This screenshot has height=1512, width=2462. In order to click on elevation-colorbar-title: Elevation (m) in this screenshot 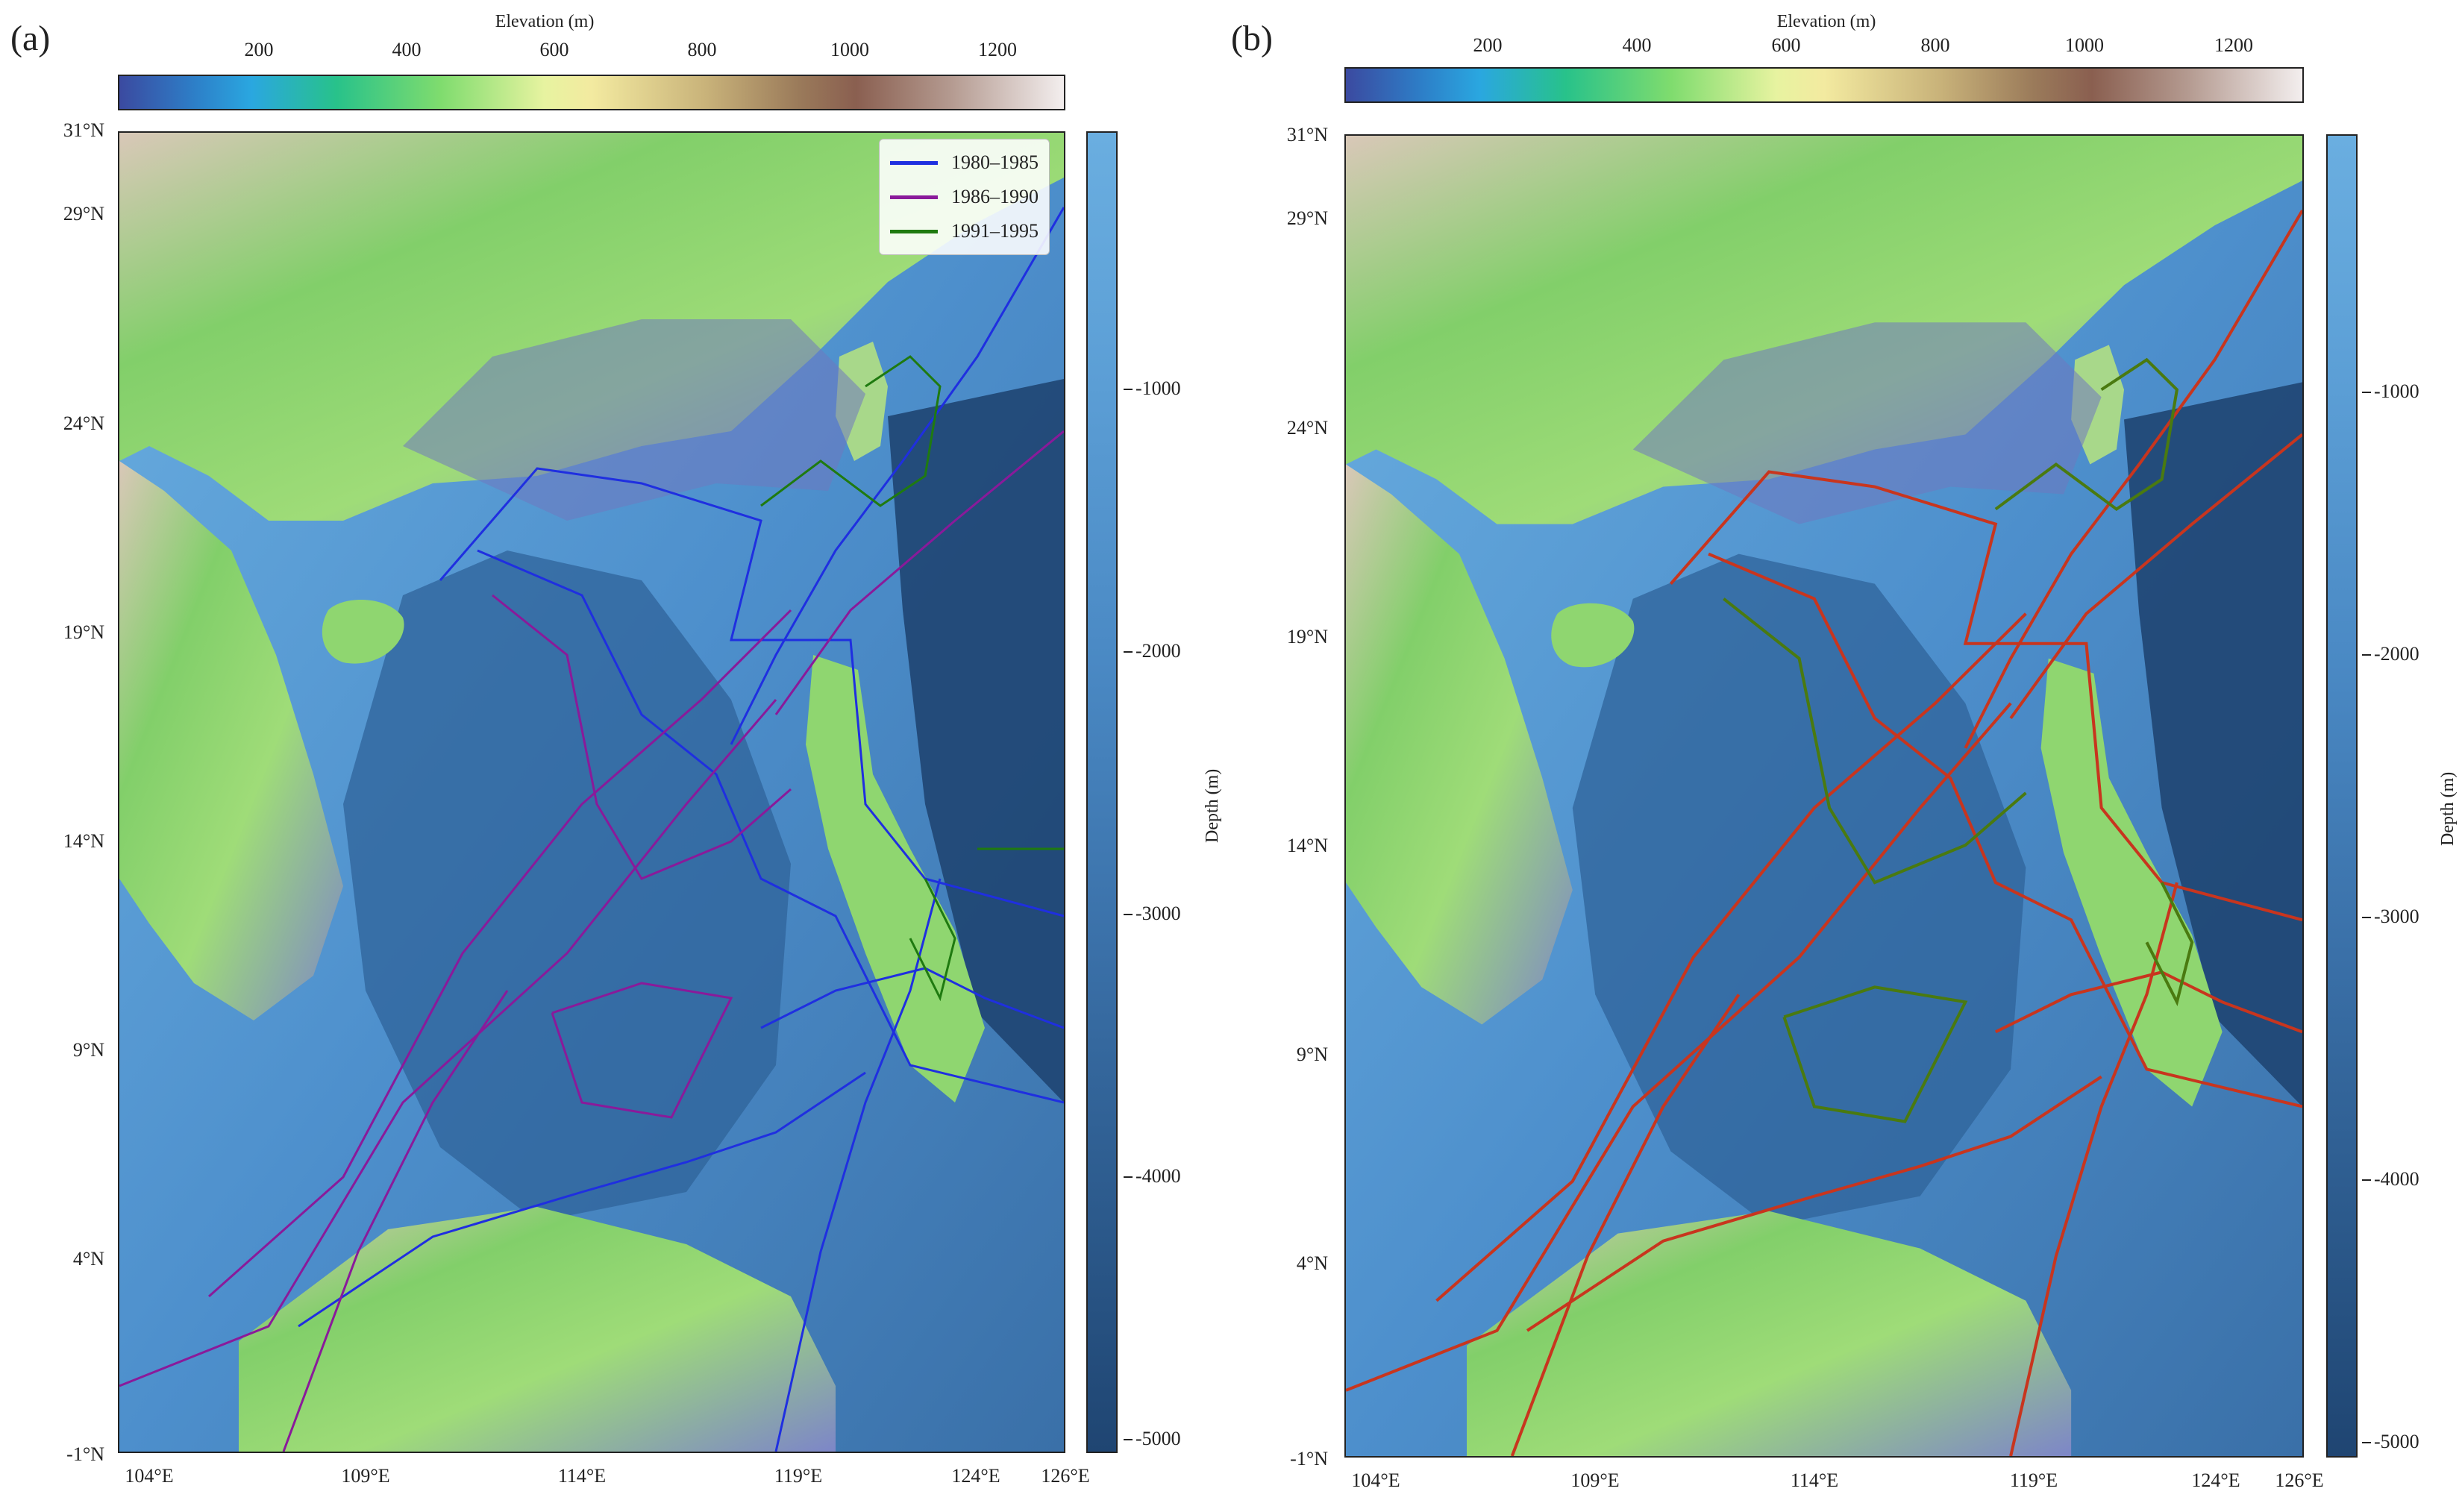, I will do `click(1826, 21)`.